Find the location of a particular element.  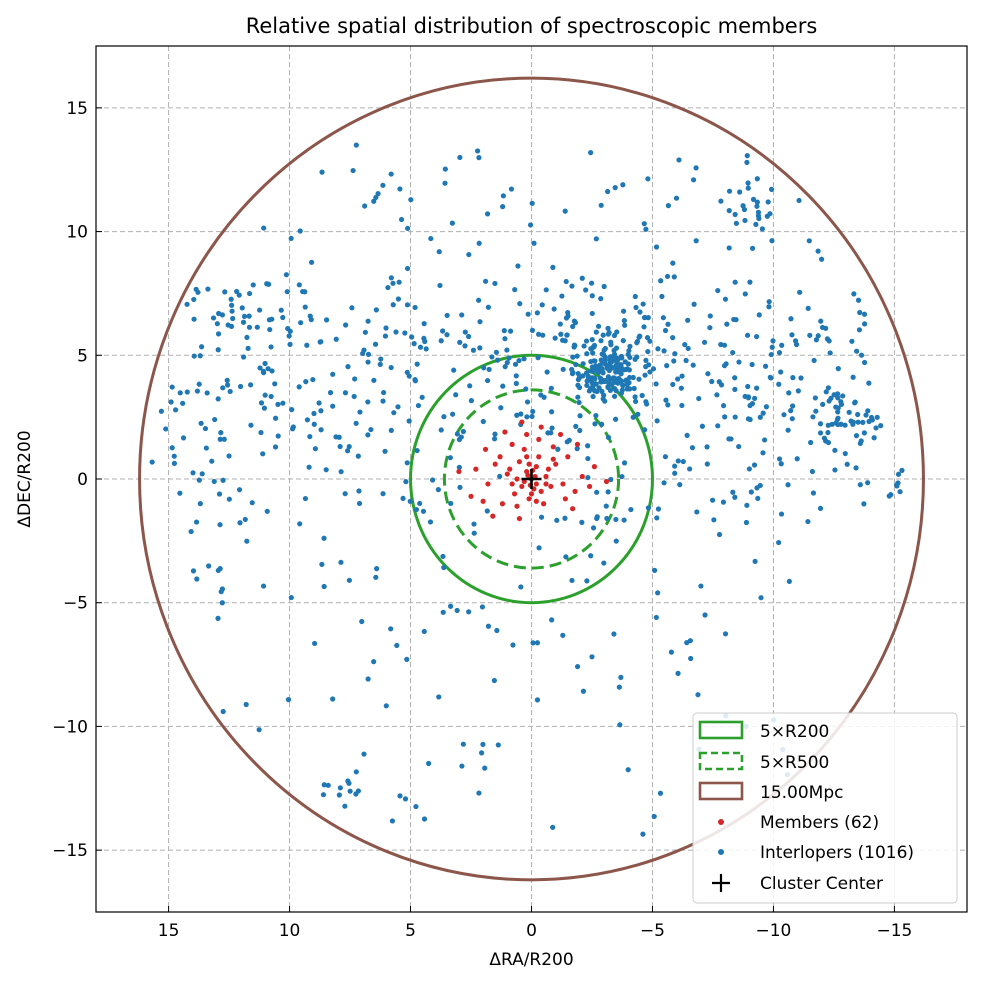

x-tick-label: 15 is located at coordinates (169, 931).